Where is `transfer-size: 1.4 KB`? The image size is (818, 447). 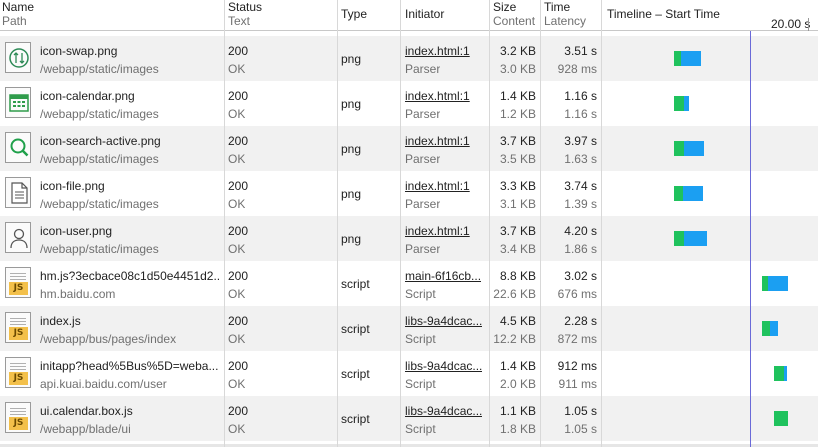
transfer-size: 1.4 KB is located at coordinates (517, 366).